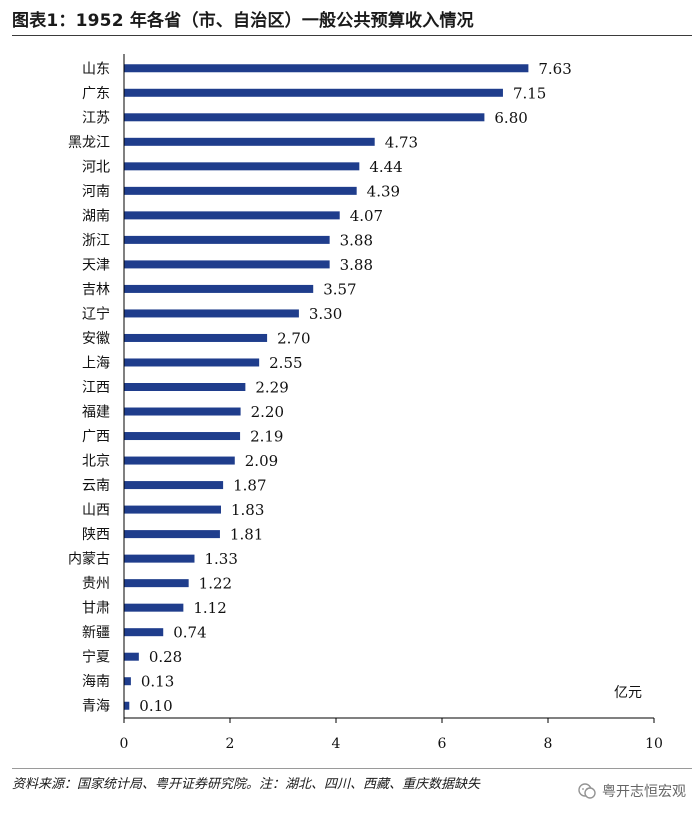 Image resolution: width=700 pixels, height=826 pixels. I want to click on category-label: 海南, so click(96, 682).